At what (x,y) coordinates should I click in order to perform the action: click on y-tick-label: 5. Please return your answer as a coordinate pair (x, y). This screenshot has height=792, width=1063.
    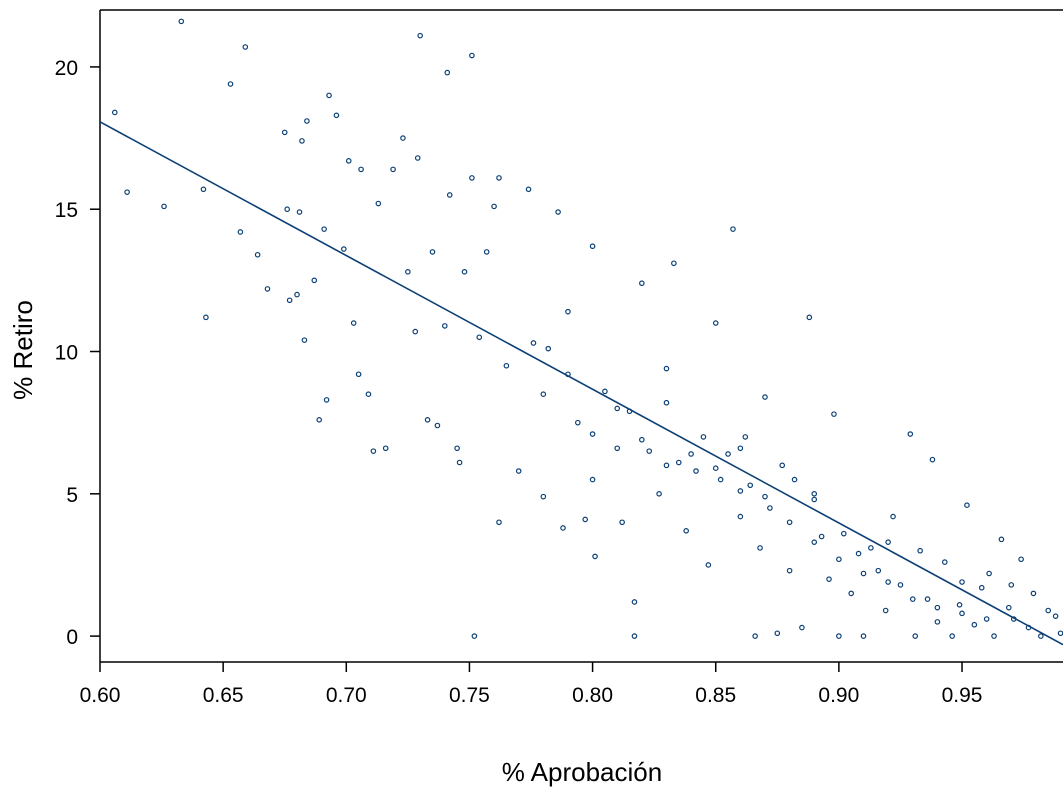
    Looking at the image, I should click on (72, 495).